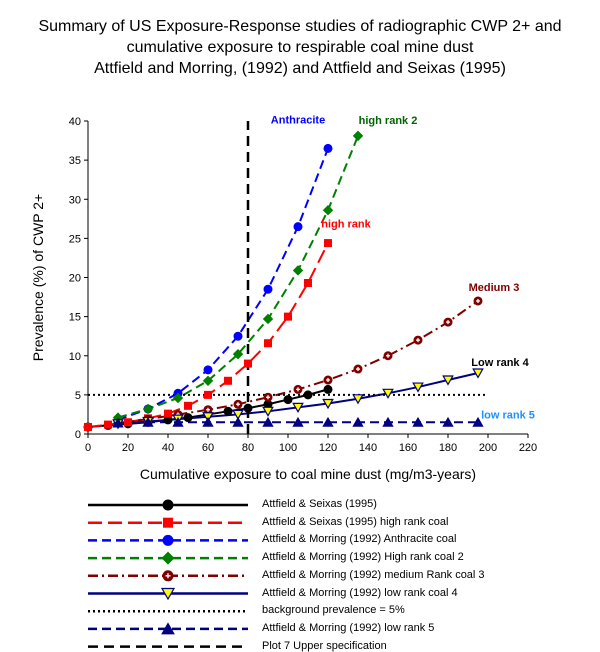 Image resolution: width=600 pixels, height=652 pixels. Describe the element at coordinates (319, 504) in the screenshot. I see `legend-label: Attfield & Seixas (1995)` at that location.